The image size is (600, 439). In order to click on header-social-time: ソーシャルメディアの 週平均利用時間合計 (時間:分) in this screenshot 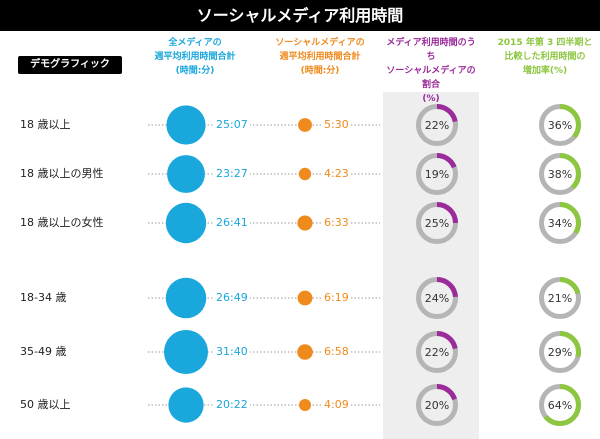, I will do `click(320, 57)`.